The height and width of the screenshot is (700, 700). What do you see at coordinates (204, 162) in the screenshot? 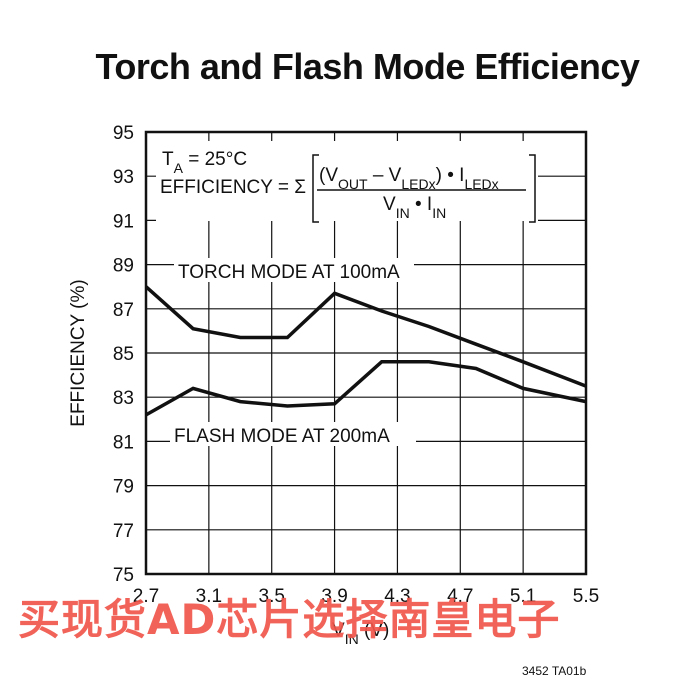
I see `temperature-annotation: TA = 25°C` at bounding box center [204, 162].